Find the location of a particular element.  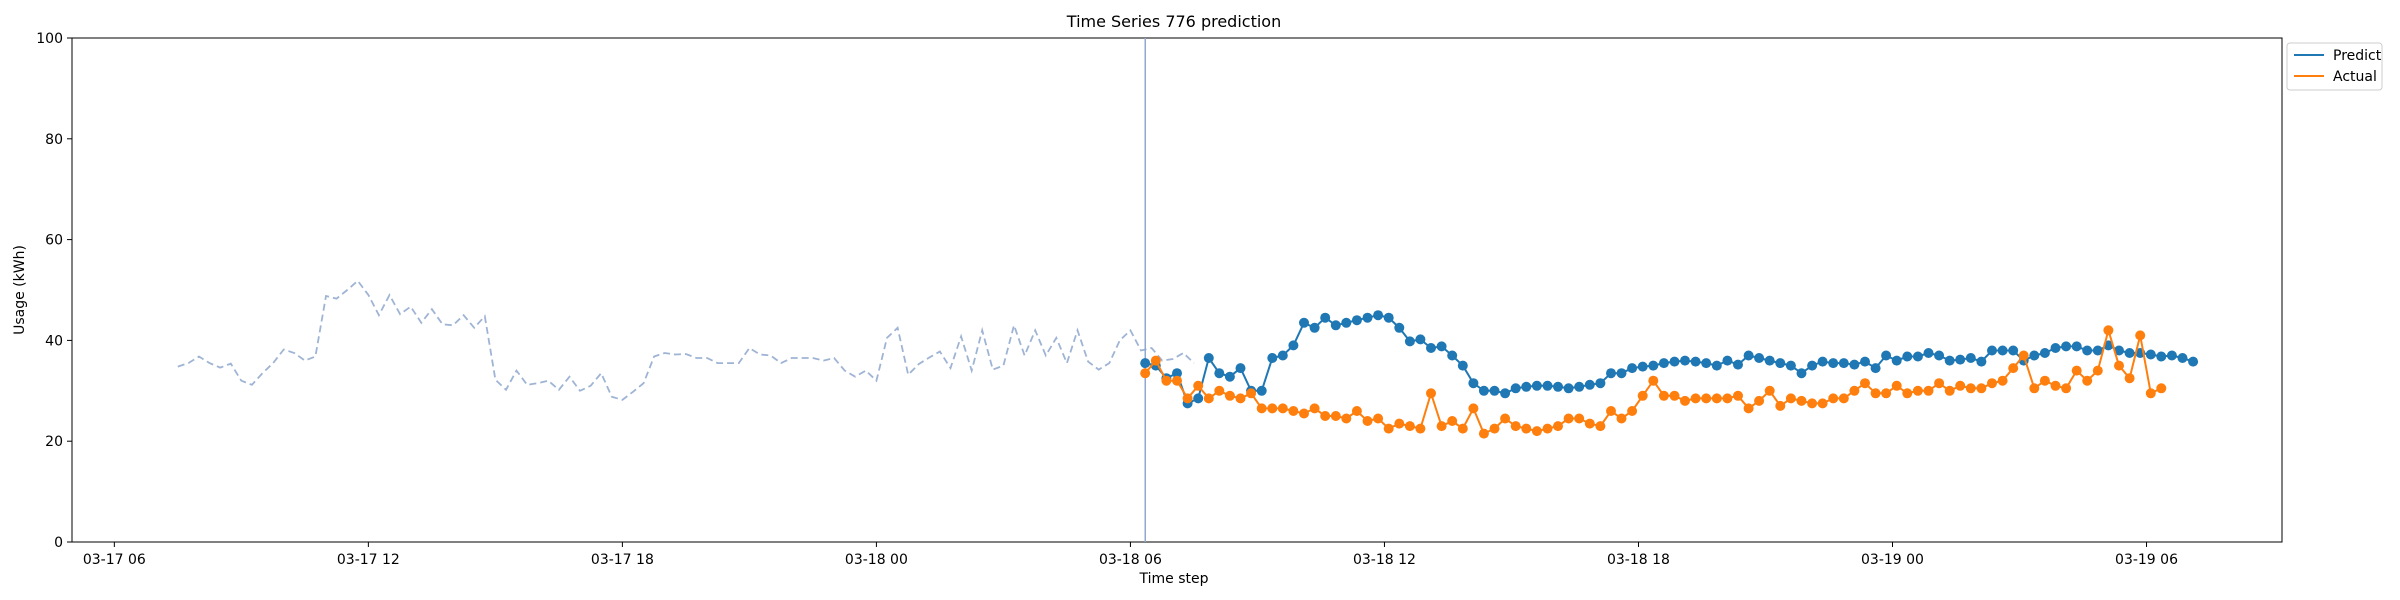

x-tick-label: 03-17 18 is located at coordinates (622, 560).